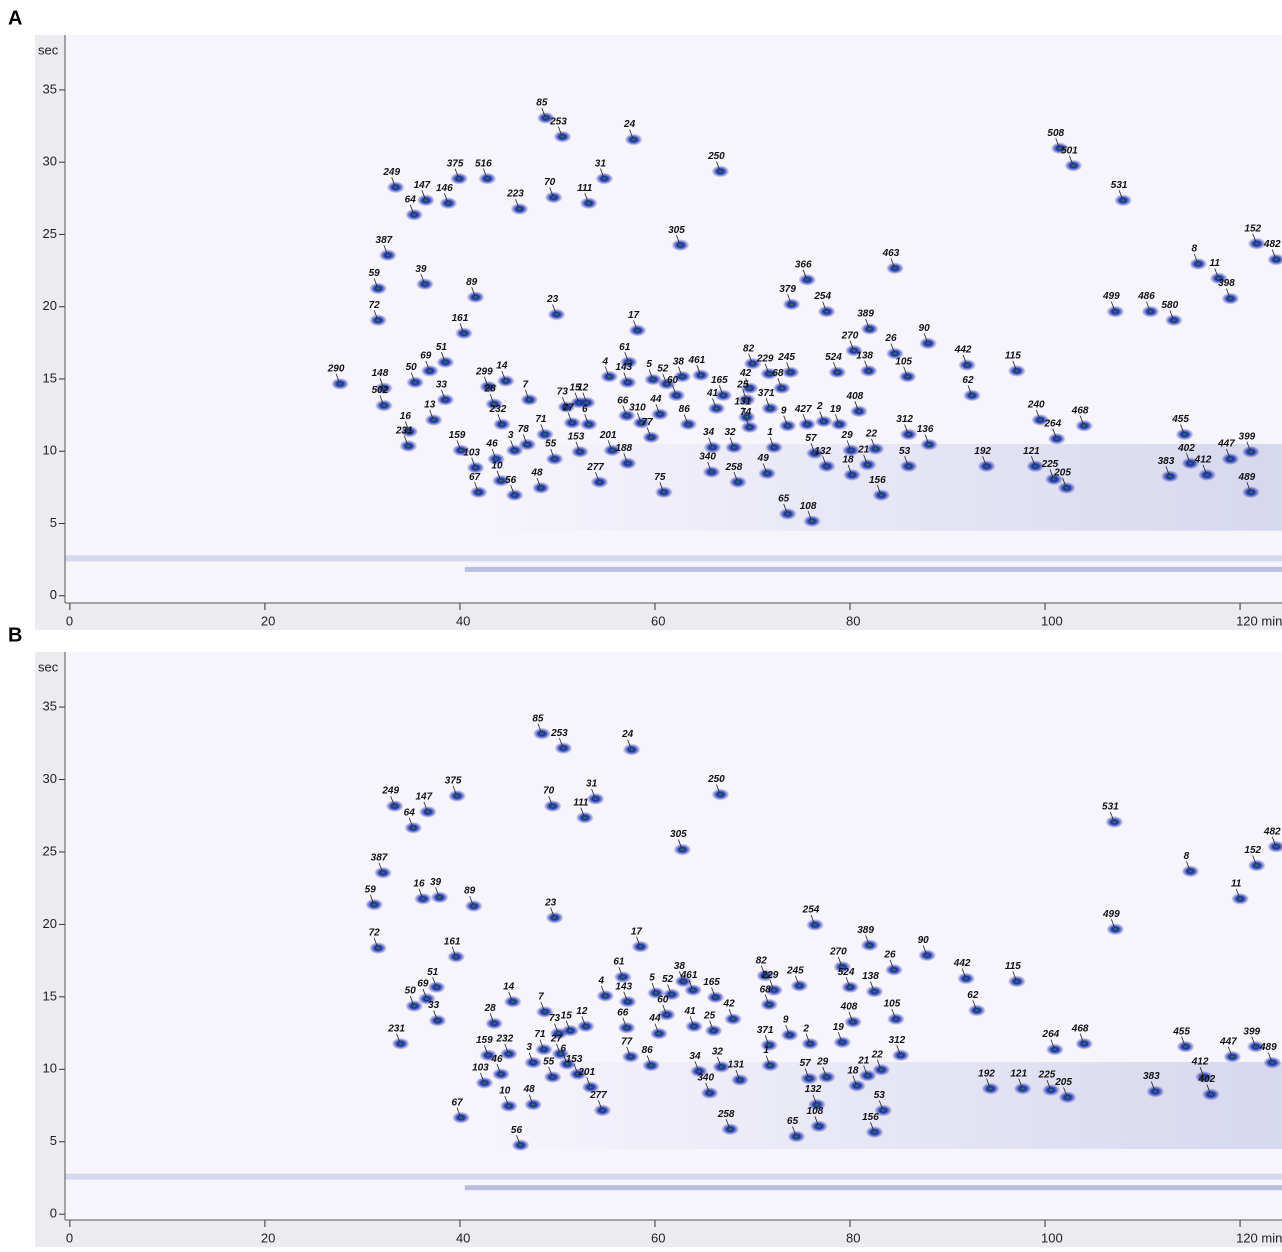  What do you see at coordinates (1111, 914) in the screenshot?
I see `peak-label: 499` at bounding box center [1111, 914].